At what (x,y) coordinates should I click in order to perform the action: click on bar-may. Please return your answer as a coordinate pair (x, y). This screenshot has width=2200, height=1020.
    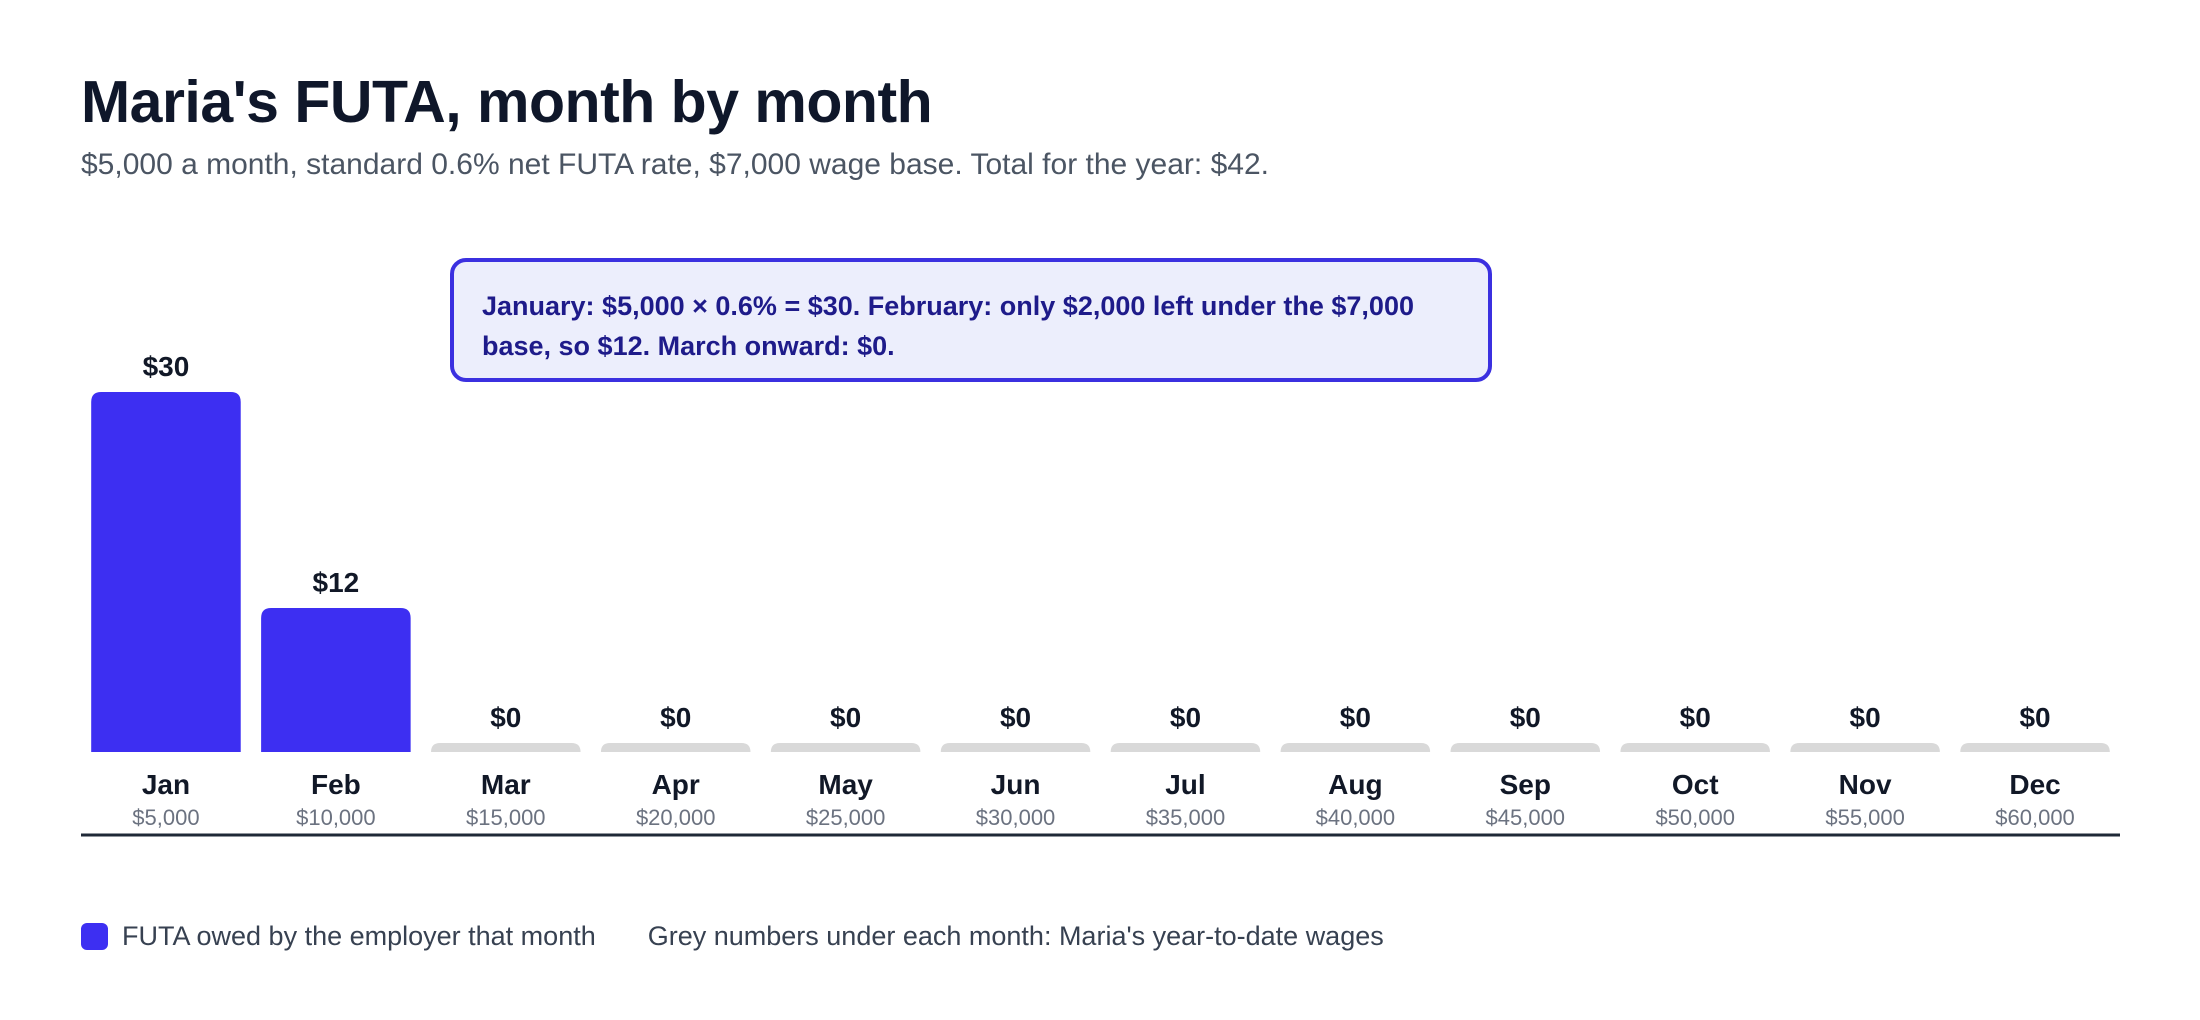
    Looking at the image, I should click on (845, 747).